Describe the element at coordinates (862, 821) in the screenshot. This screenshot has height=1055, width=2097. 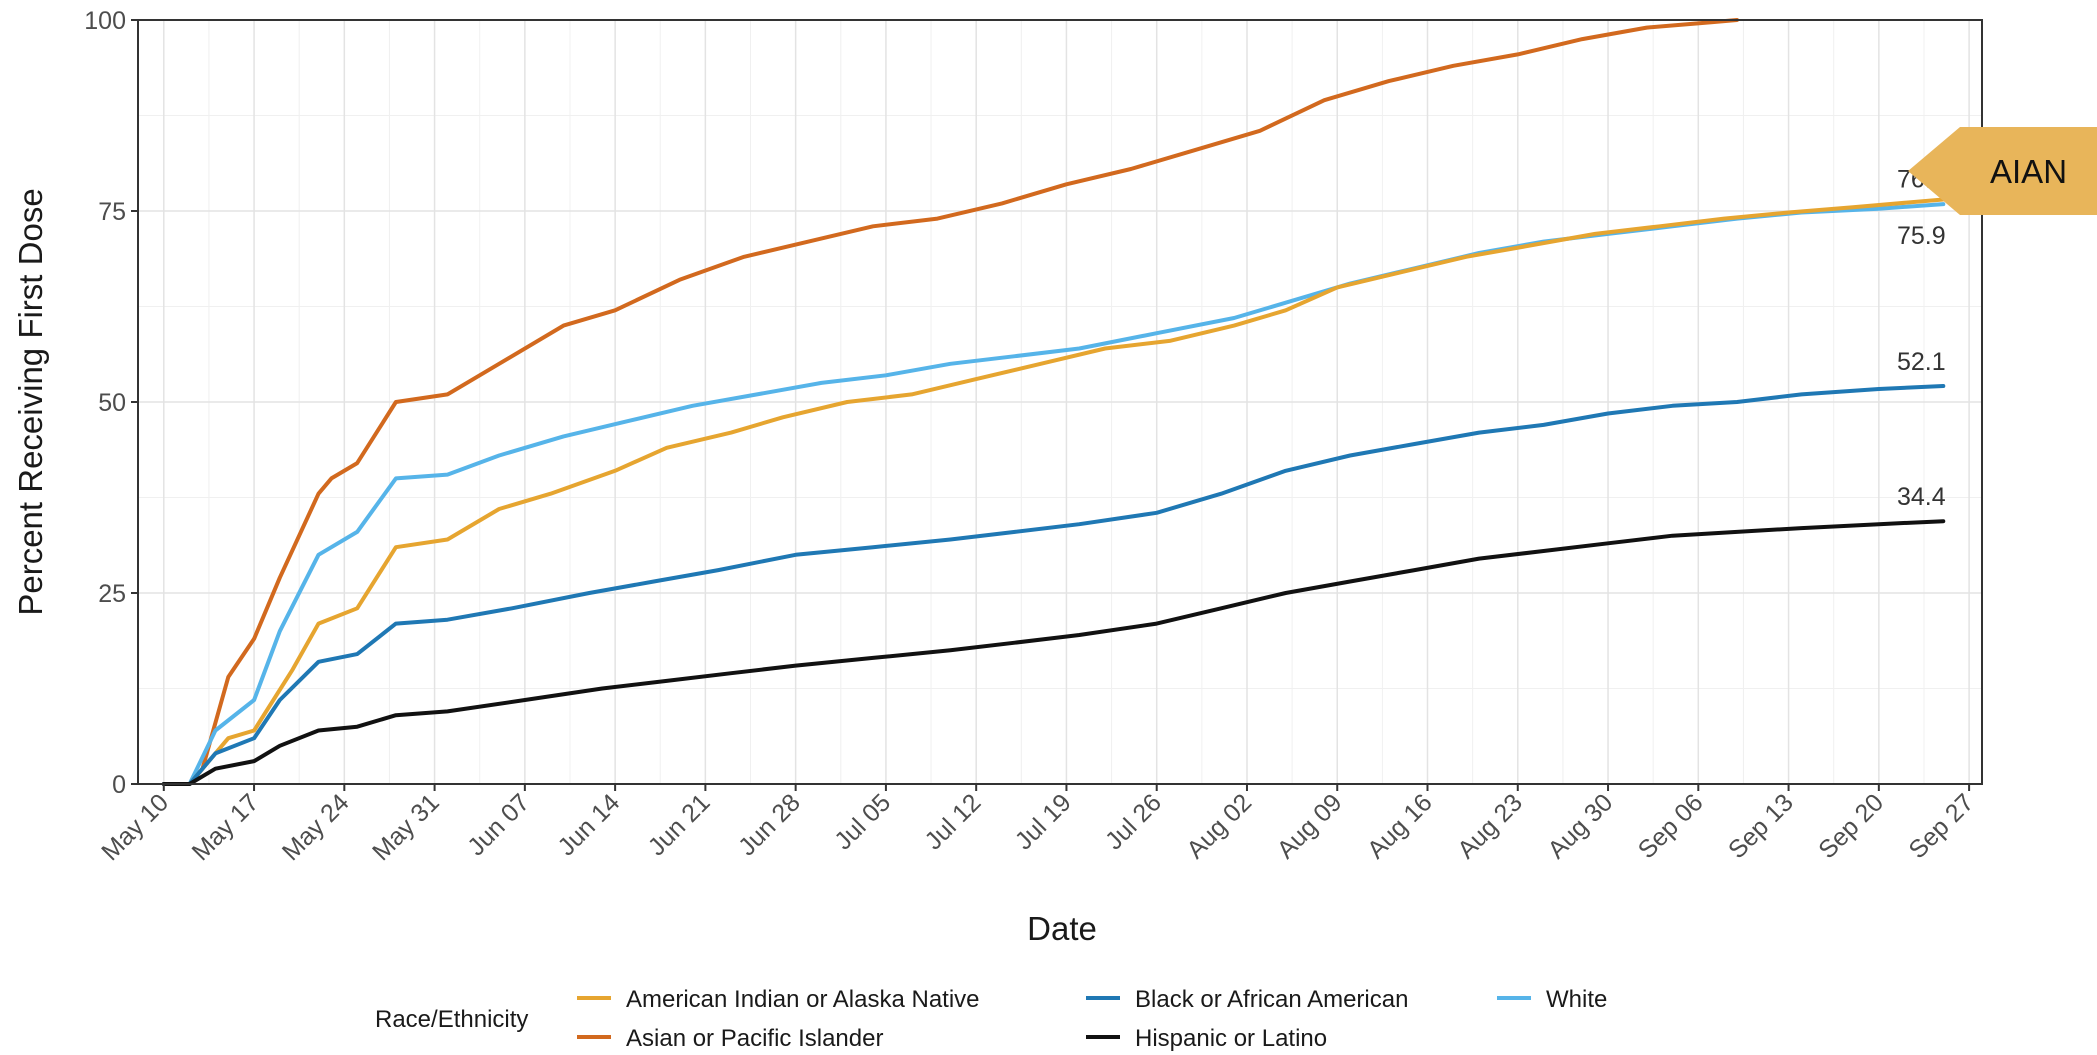
I see `x-tick-label: Jul 05` at that location.